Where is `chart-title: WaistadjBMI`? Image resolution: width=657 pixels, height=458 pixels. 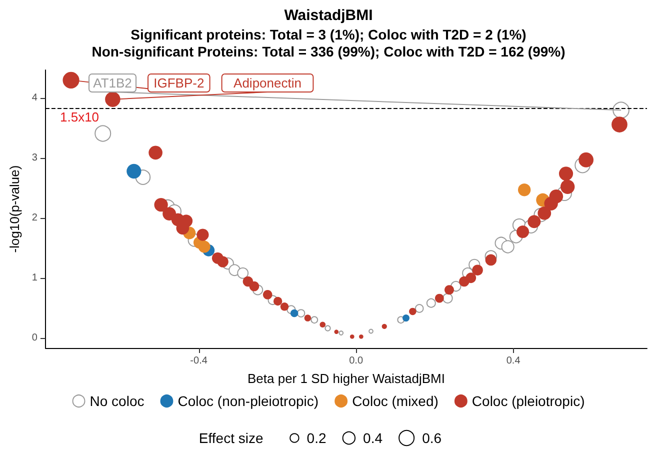 chart-title: WaistadjBMI is located at coordinates (328, 15).